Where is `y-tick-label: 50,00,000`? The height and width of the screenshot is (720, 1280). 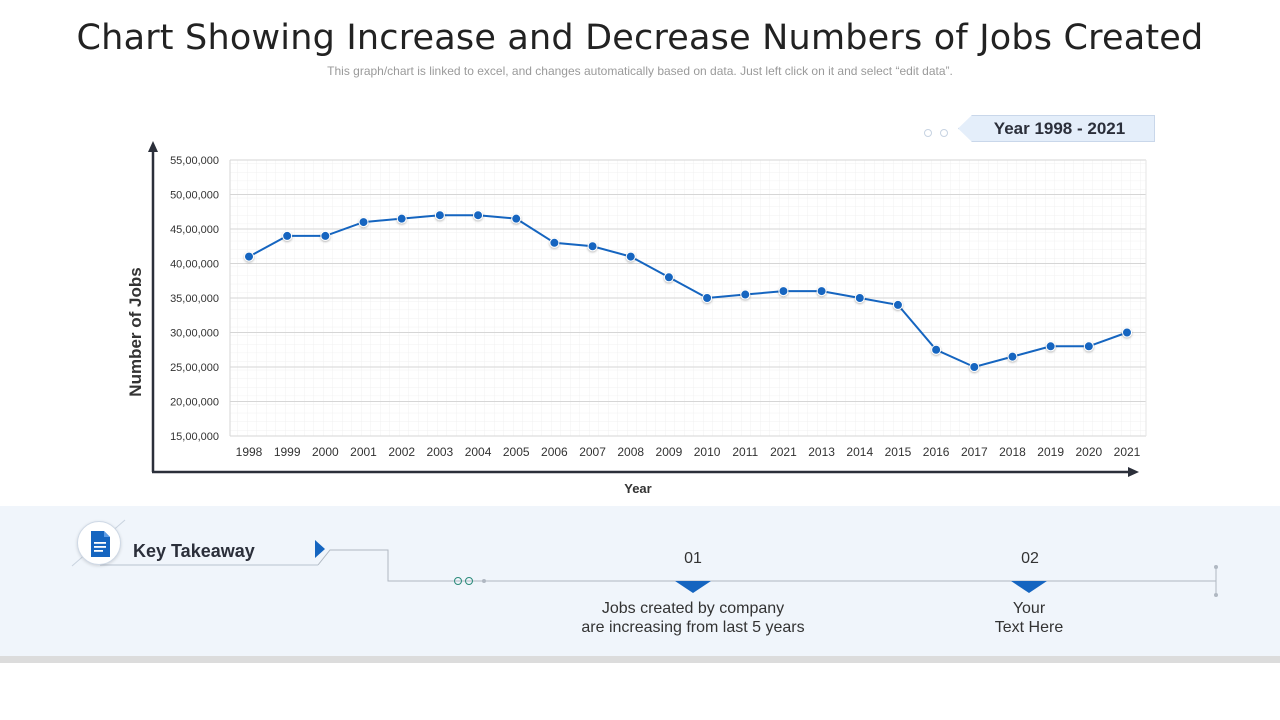 y-tick-label: 50,00,000 is located at coordinates (194, 196).